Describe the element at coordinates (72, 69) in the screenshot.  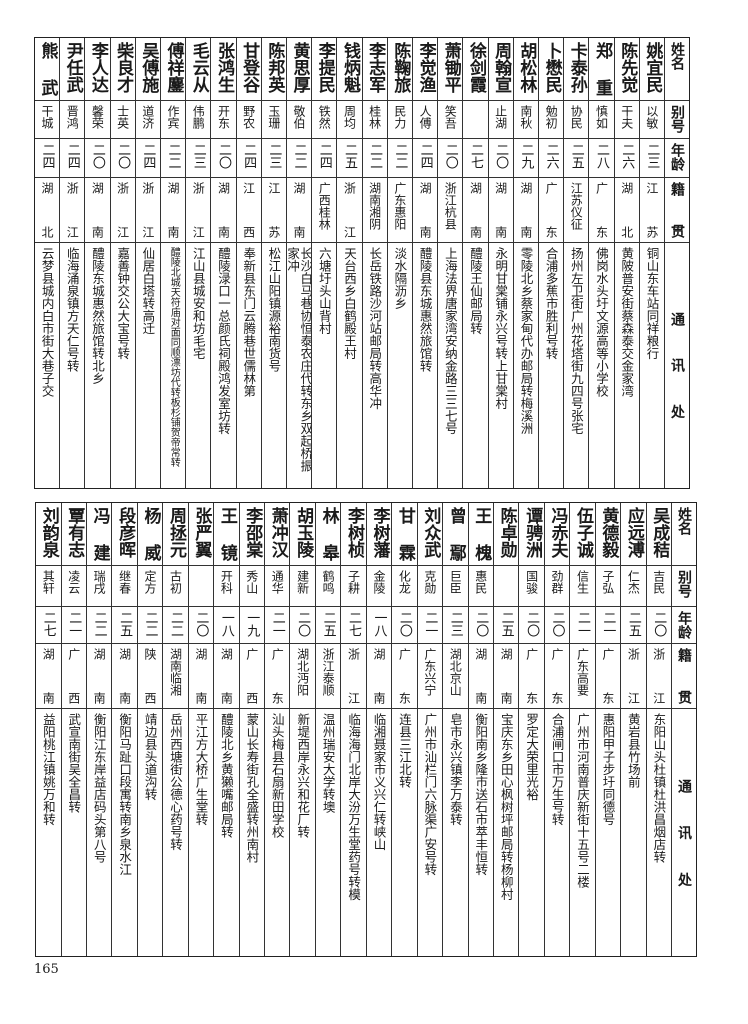
I see `name-cell: 尹任武` at that location.